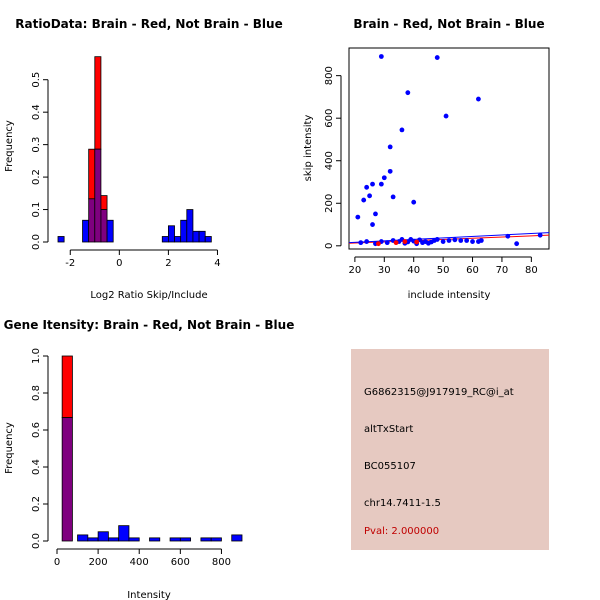 The image size is (600, 600). I want to click on probe-id: G6862315@J917919_RC@i_at, so click(439, 392).